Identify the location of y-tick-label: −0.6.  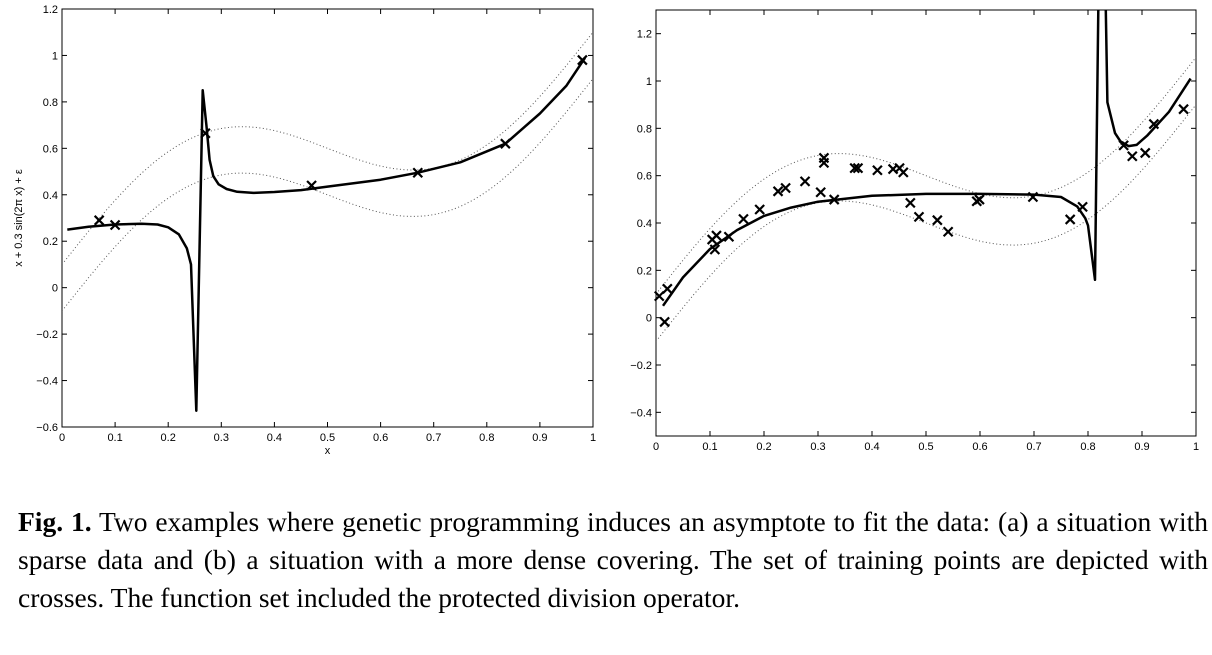
(47, 428).